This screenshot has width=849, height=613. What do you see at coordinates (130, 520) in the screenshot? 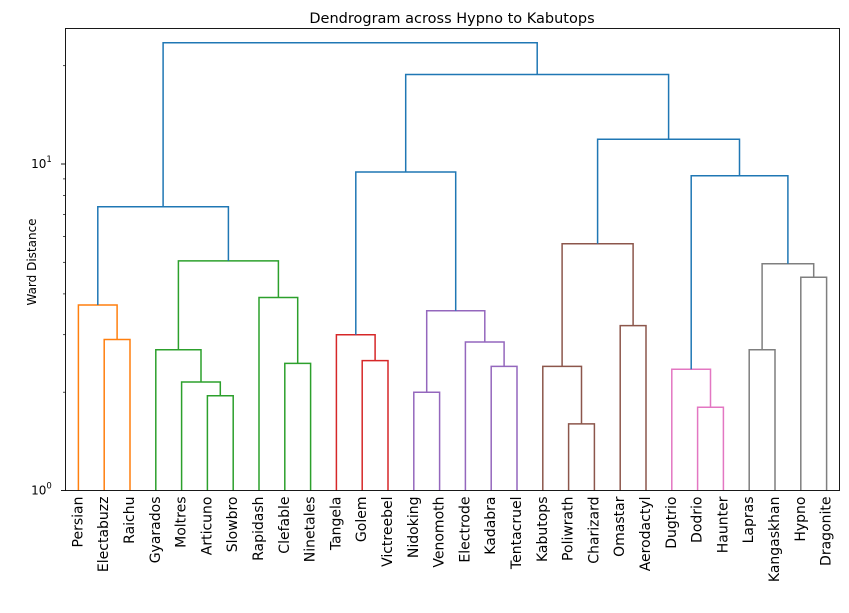
I see `leaf-label: Raichu` at bounding box center [130, 520].